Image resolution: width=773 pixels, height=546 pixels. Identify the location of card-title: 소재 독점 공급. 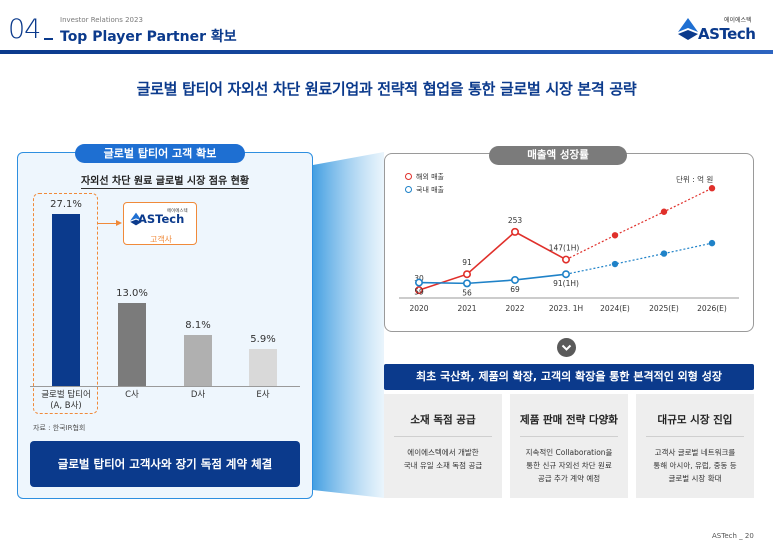
(443, 420).